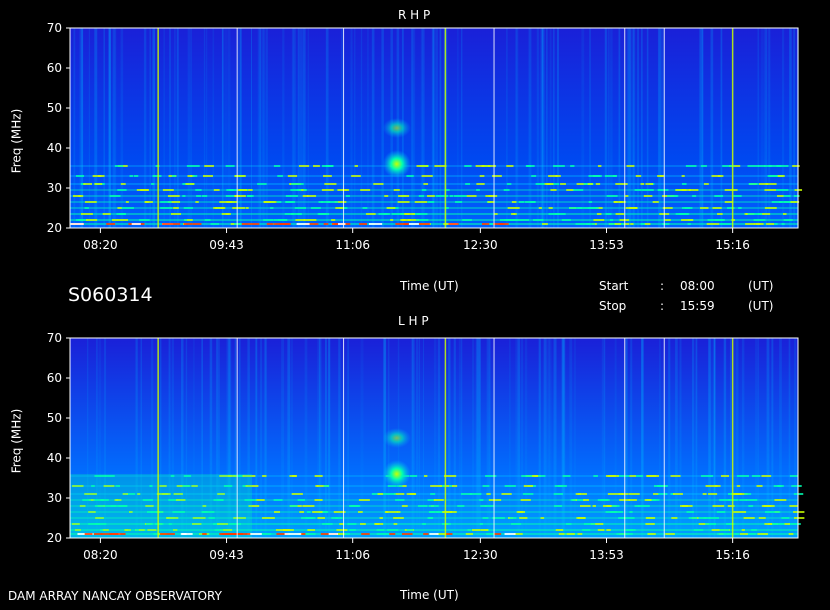 The width and height of the screenshot is (830, 610). I want to click on start-unit: (UT), so click(761, 286).